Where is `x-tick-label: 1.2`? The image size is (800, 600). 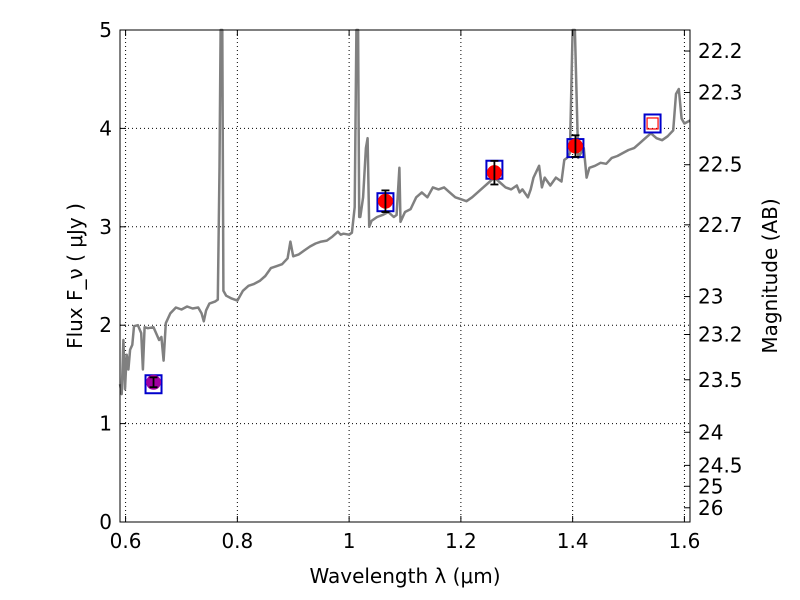
x-tick-label: 1.2 is located at coordinates (461, 541).